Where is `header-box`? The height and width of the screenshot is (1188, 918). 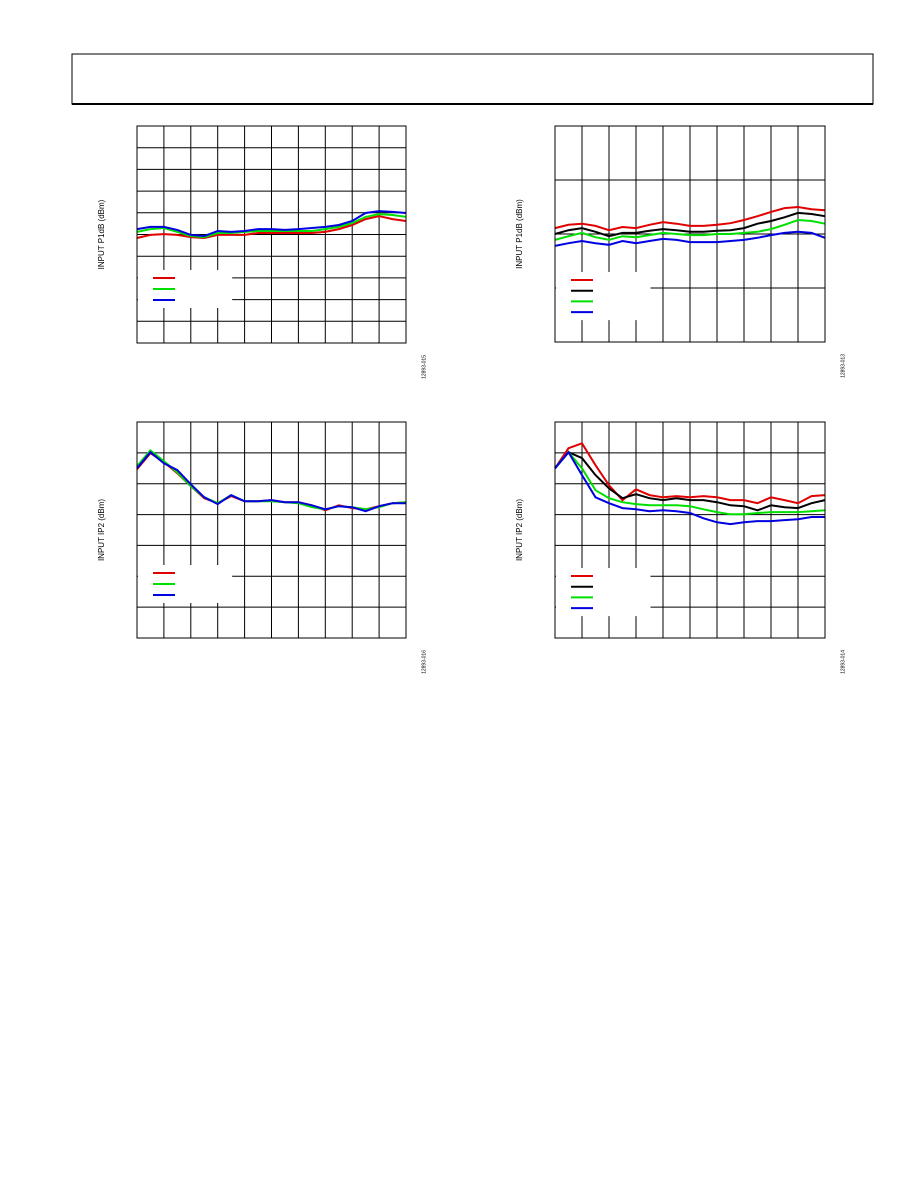 header-box is located at coordinates (472, 79).